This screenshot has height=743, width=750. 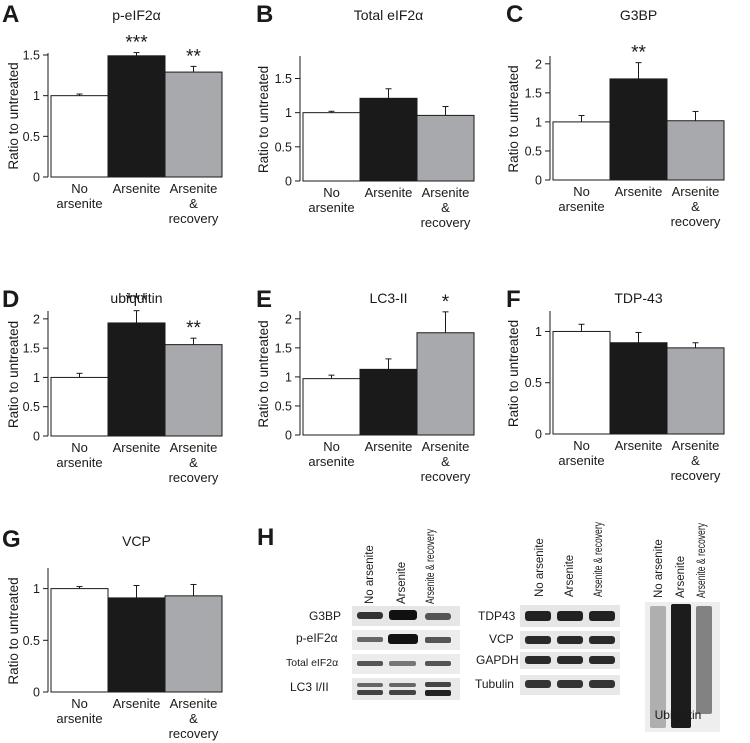 What do you see at coordinates (497, 616) in the screenshot?
I see `blot-row-label-tdp43: TDP43` at bounding box center [497, 616].